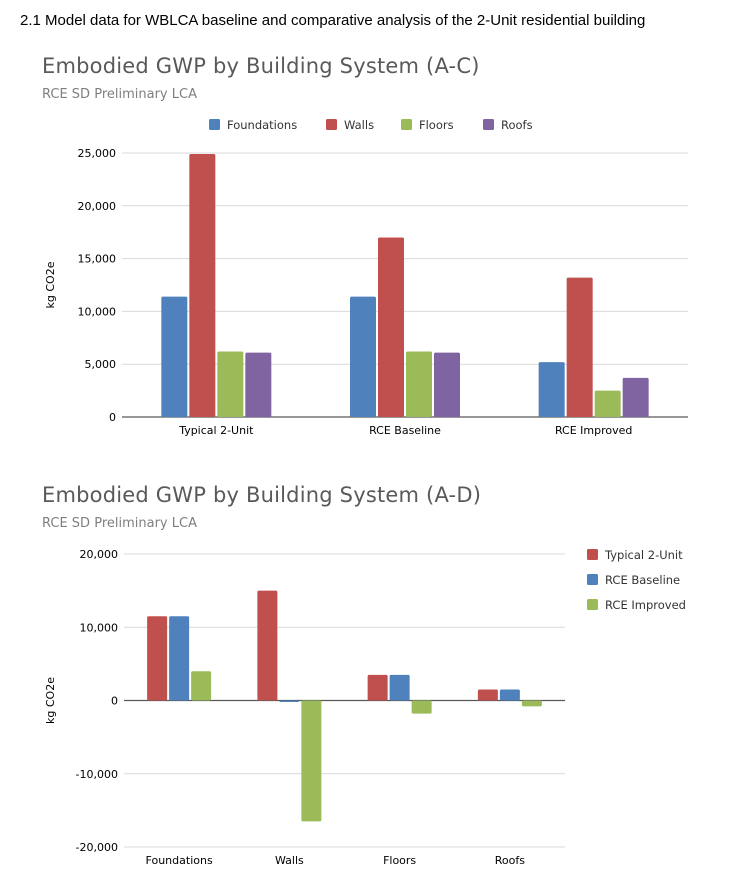  What do you see at coordinates (119, 94) in the screenshot?
I see `chart1-subtitle: RCE SD Preliminary LCA` at bounding box center [119, 94].